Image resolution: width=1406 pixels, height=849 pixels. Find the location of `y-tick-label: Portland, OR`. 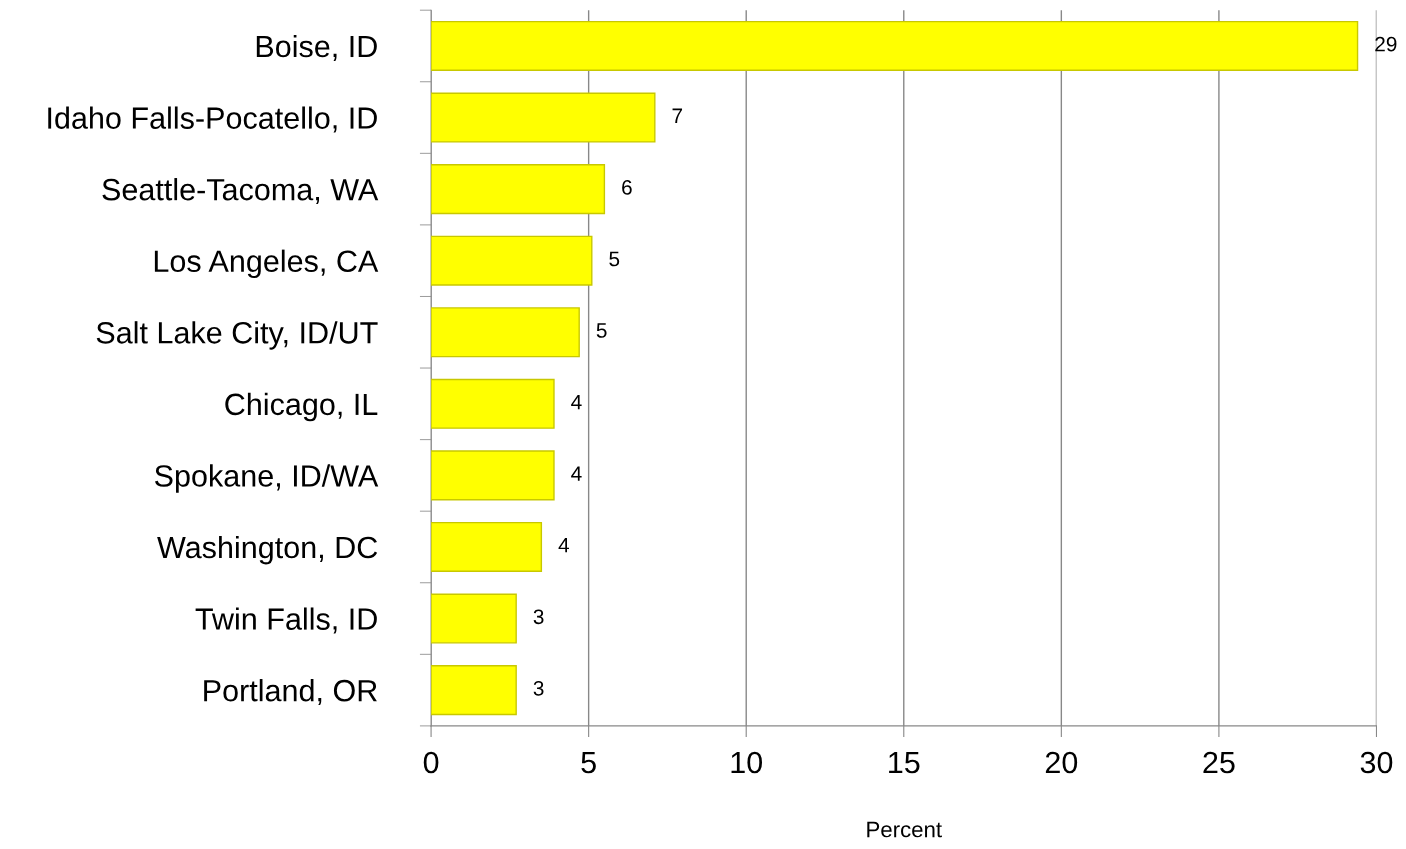

y-tick-label: Portland, OR is located at coordinates (290, 692).